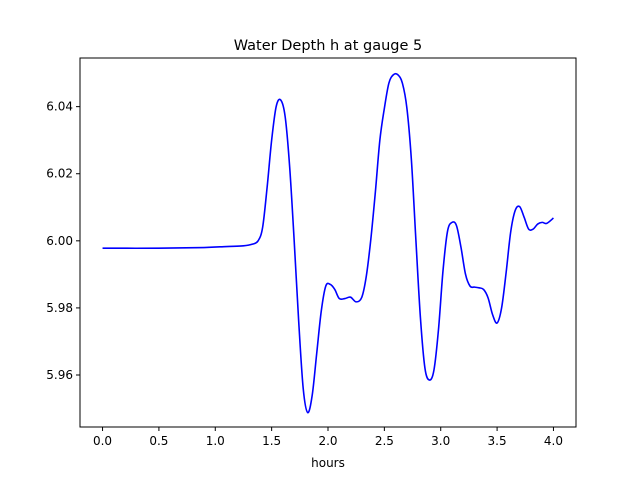 The width and height of the screenshot is (640, 480). Describe the element at coordinates (328, 463) in the screenshot. I see `x-axis-label: hours` at that location.